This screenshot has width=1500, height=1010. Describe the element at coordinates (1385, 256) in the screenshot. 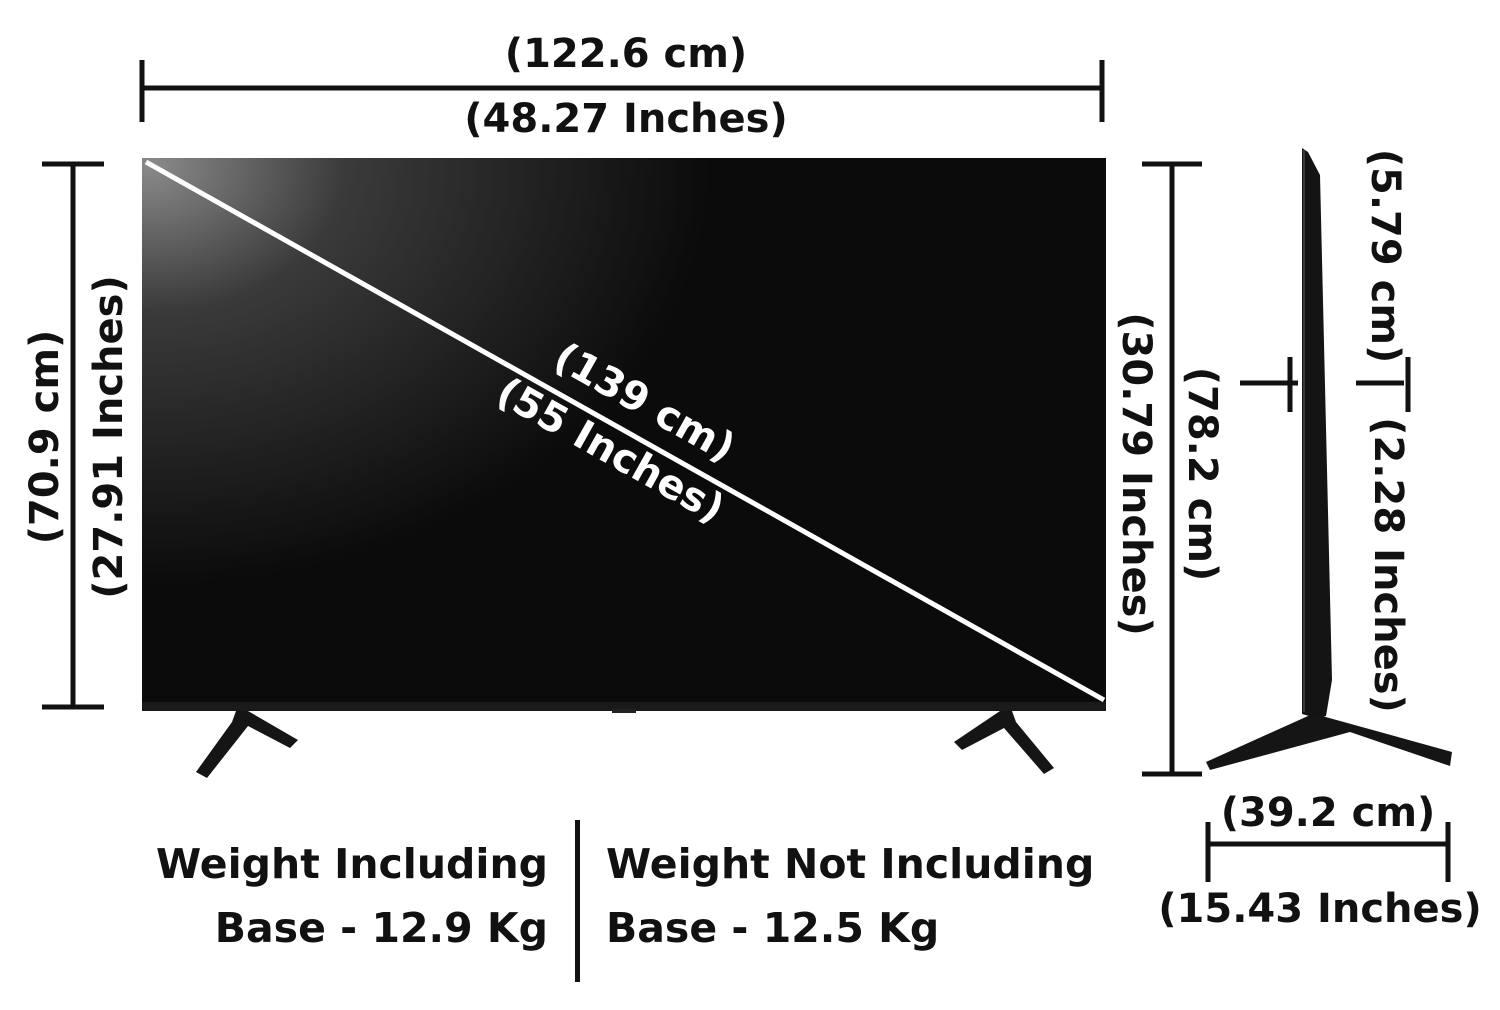

I see `depth-top-cm-label: (5.79 cm)` at that location.